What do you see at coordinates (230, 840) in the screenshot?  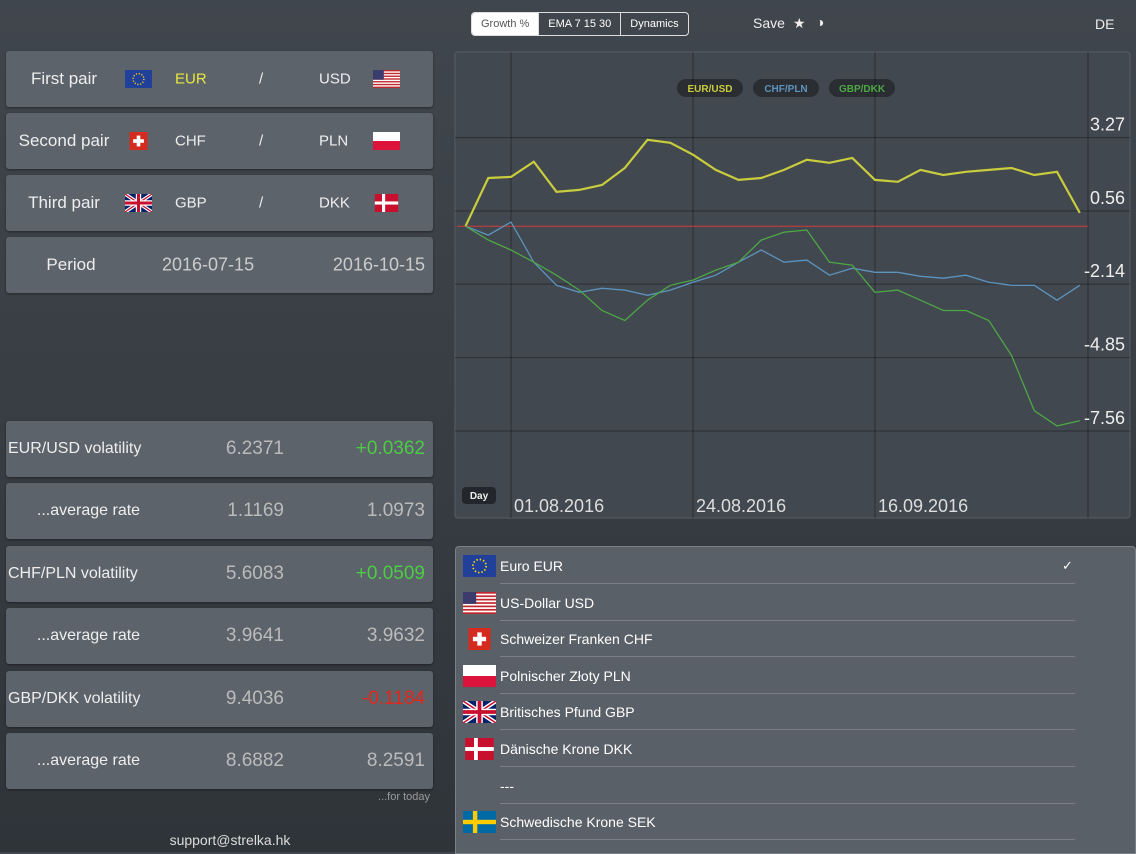 I see `support-link: support@strelka.hk` at bounding box center [230, 840].